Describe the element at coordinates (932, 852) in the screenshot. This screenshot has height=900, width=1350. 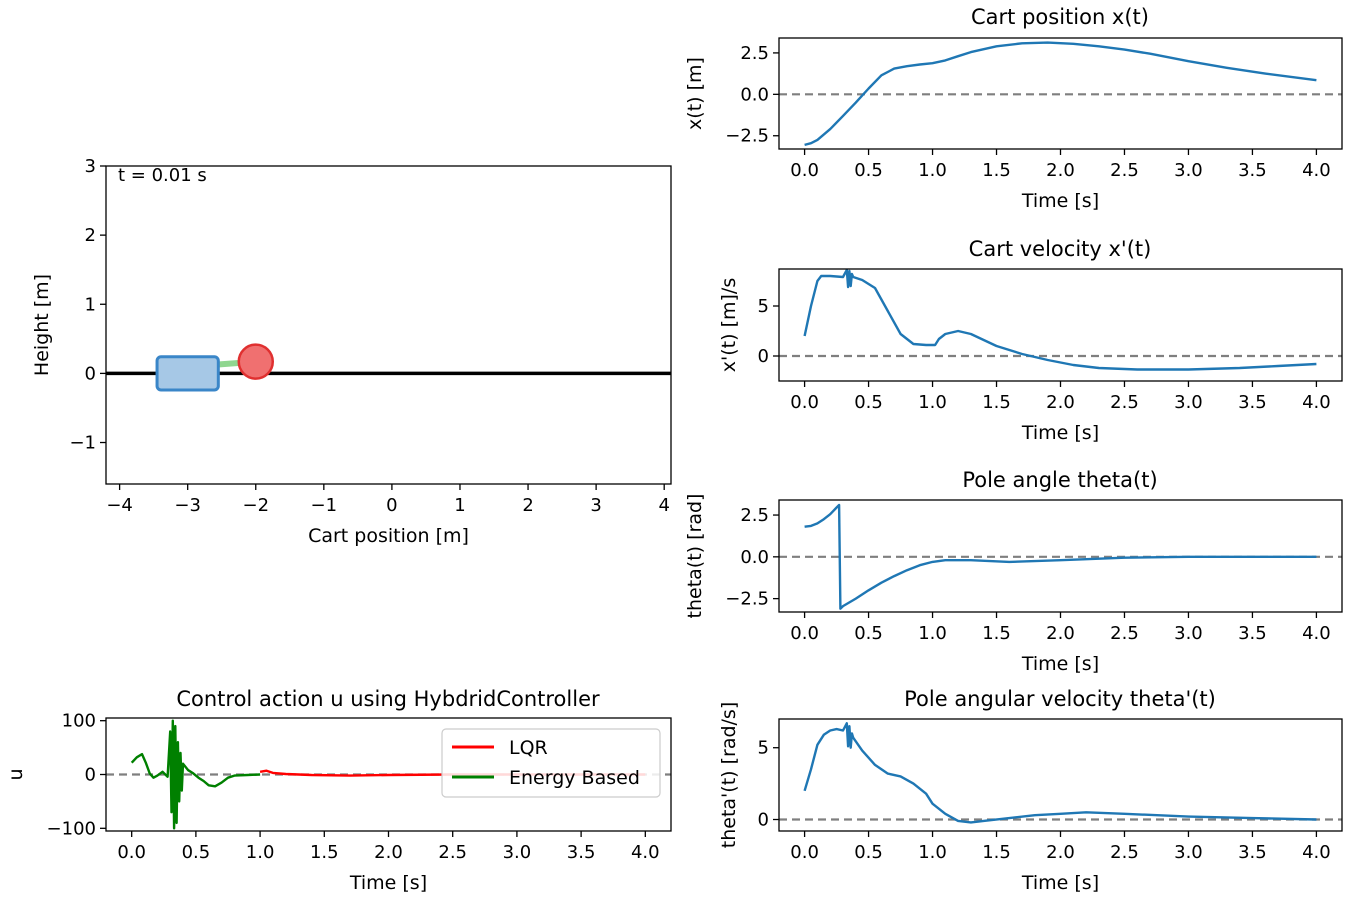
I see `angular_velocity-xtick-label: 1.0` at that location.